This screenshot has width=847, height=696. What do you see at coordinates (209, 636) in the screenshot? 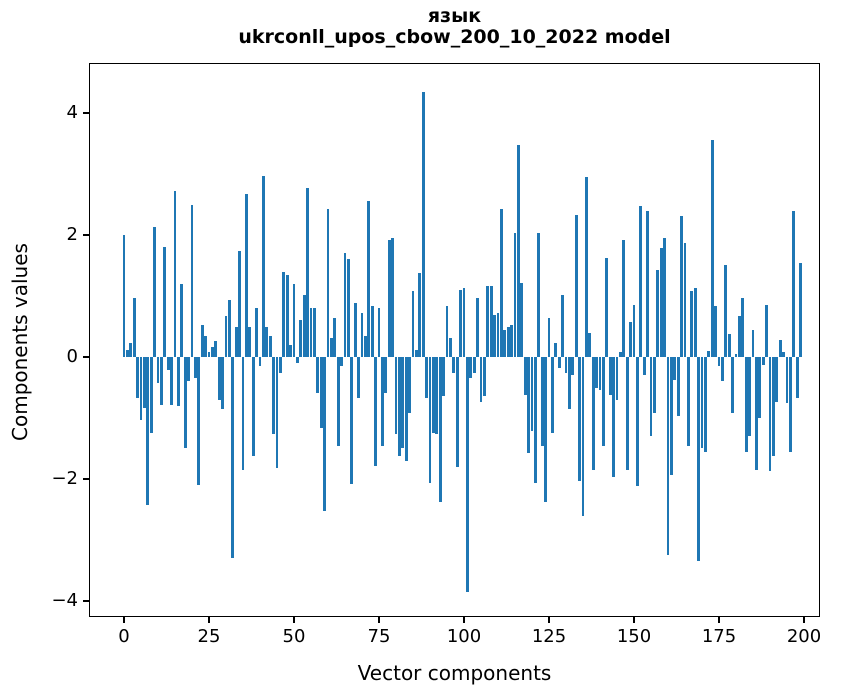
I see `x-tick-label: 25` at bounding box center [209, 636].